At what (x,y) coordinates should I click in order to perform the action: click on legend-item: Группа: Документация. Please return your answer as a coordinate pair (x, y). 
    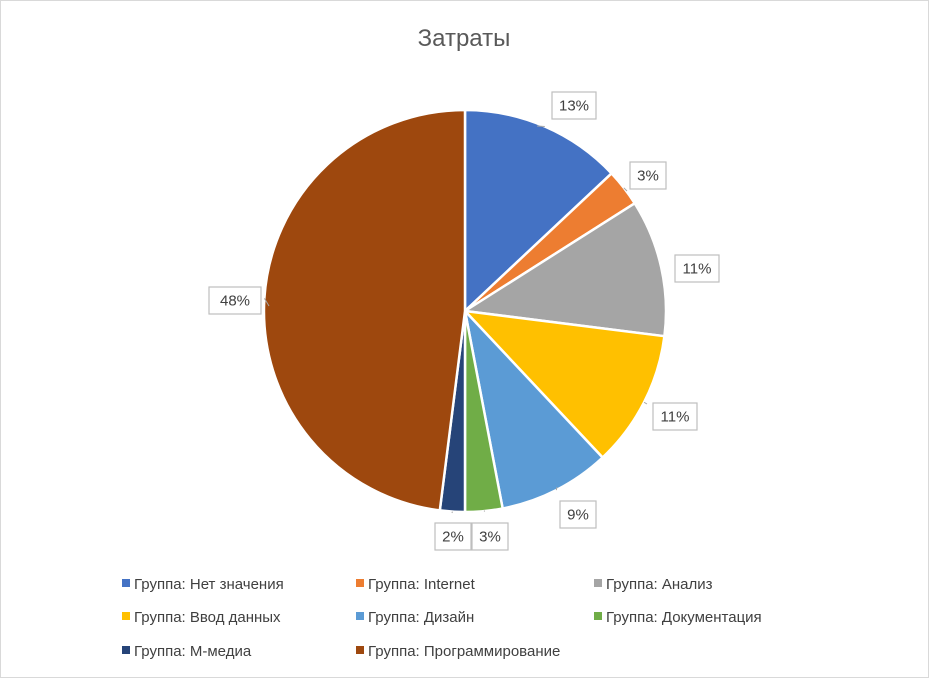
    Looking at the image, I should click on (678, 617).